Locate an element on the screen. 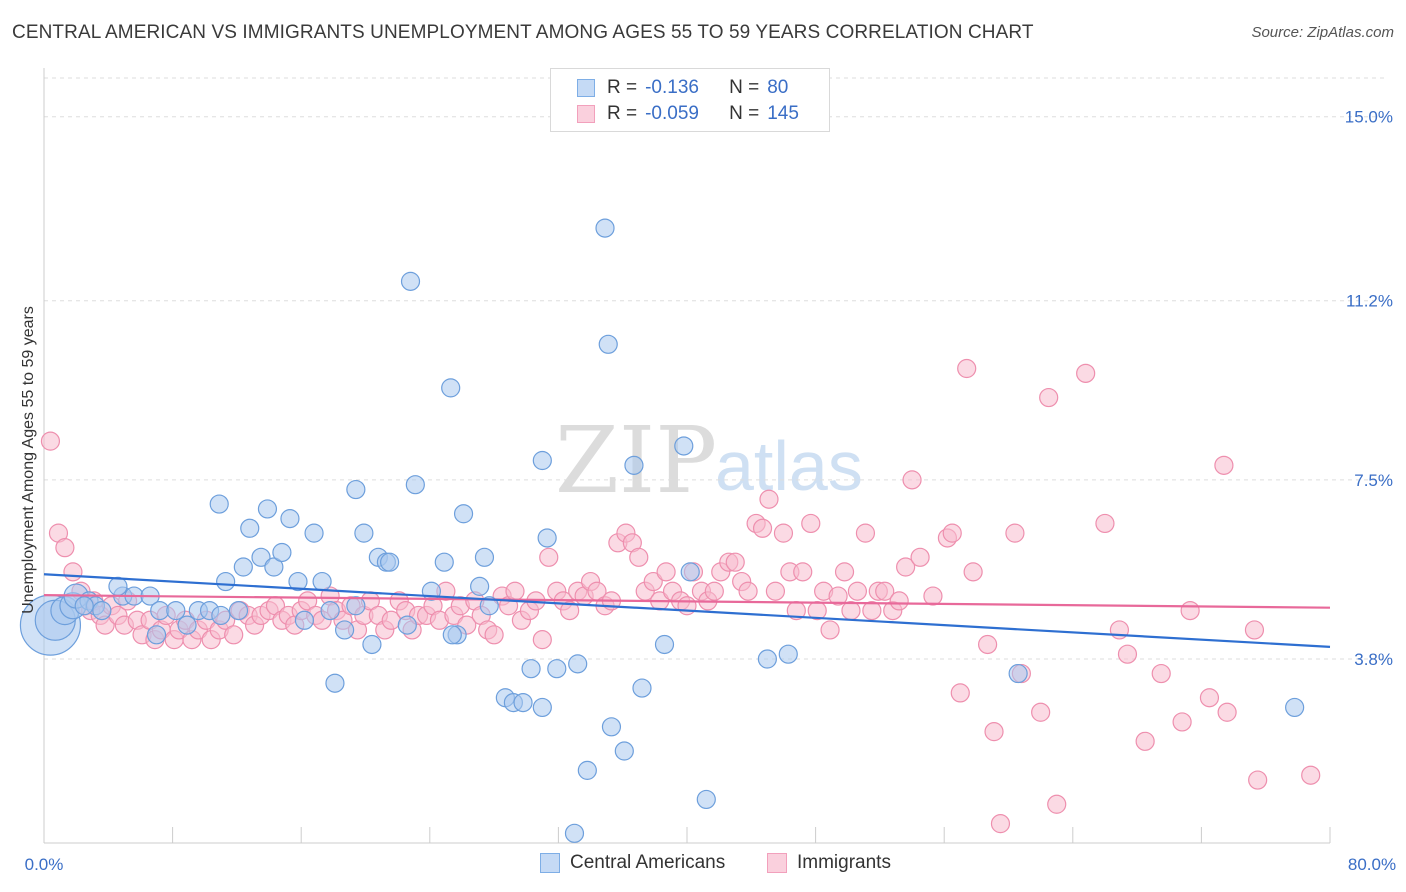  series-legend-item-immigrants: Immigrants is located at coordinates (829, 863).